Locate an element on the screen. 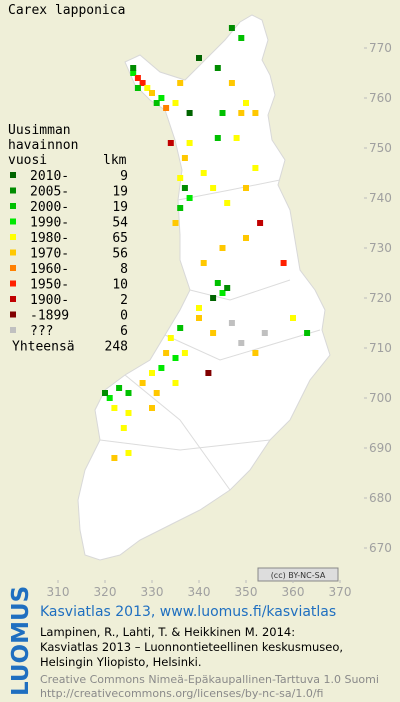 The image size is (400, 702). legend-title: vuosi is located at coordinates (27, 160).